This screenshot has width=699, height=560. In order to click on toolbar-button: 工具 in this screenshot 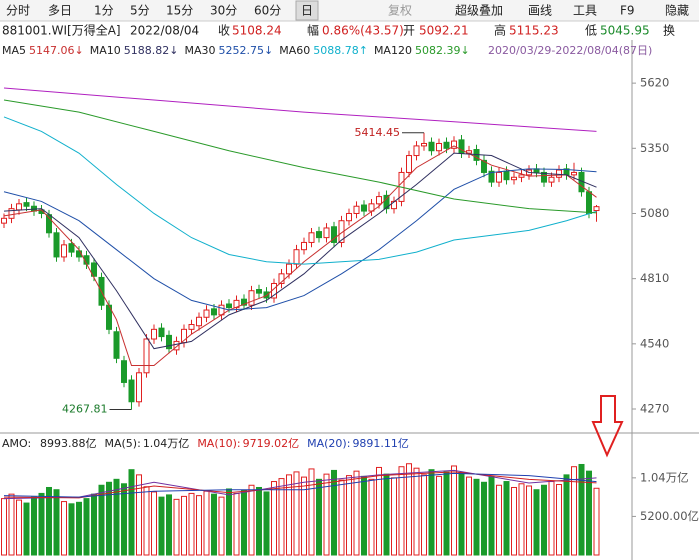, I will do `click(585, 11)`.